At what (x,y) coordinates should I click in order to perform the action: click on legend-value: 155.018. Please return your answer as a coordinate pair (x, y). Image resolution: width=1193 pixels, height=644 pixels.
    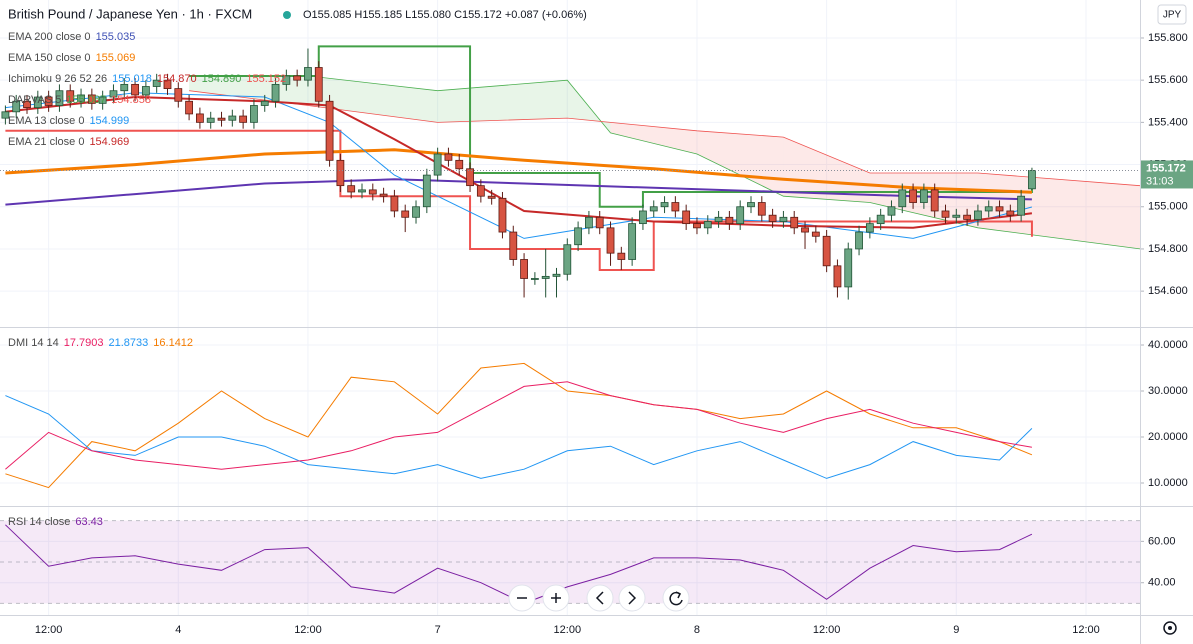
    Looking at the image, I should click on (132, 79).